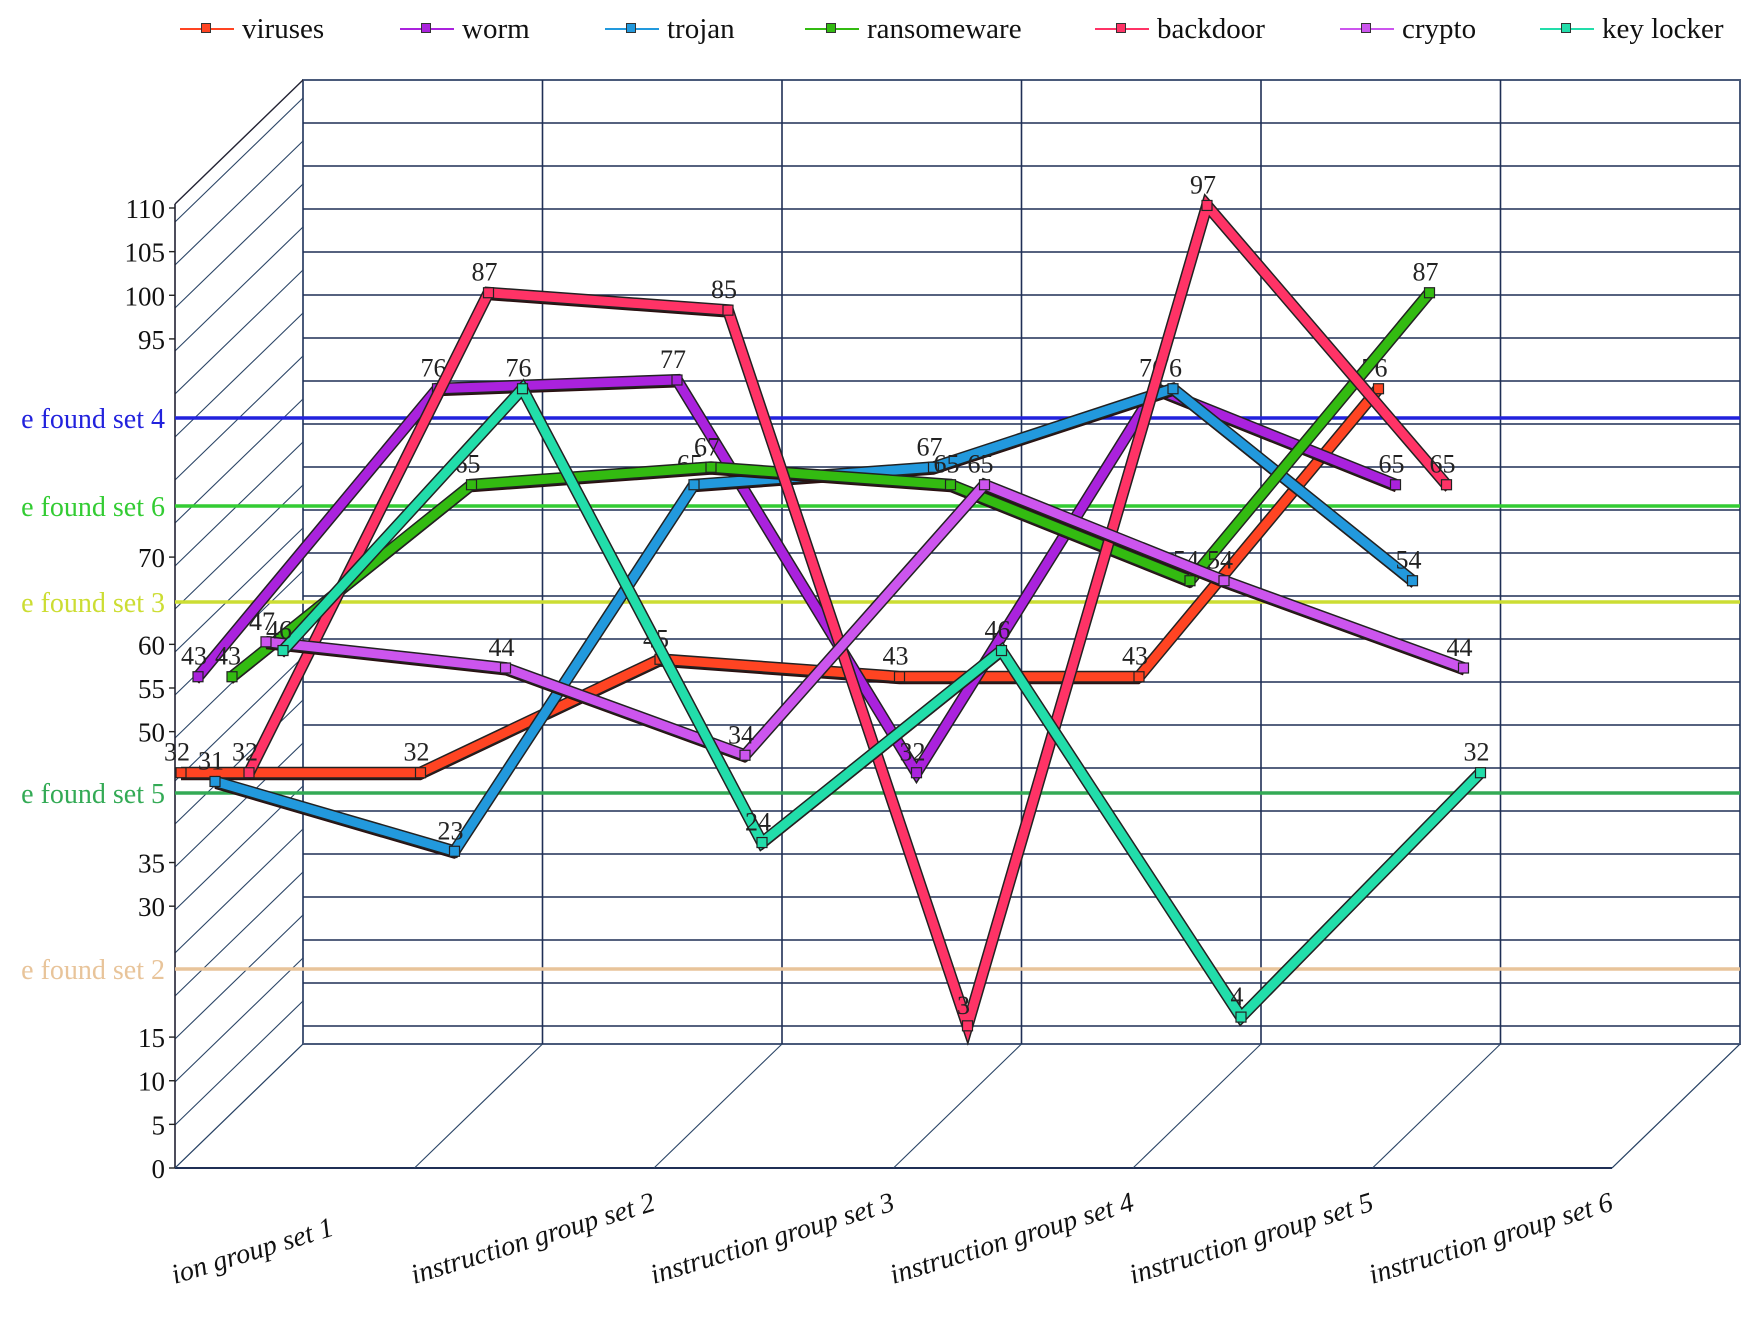  I want to click on y-tick-label: 110, so click(146, 209).